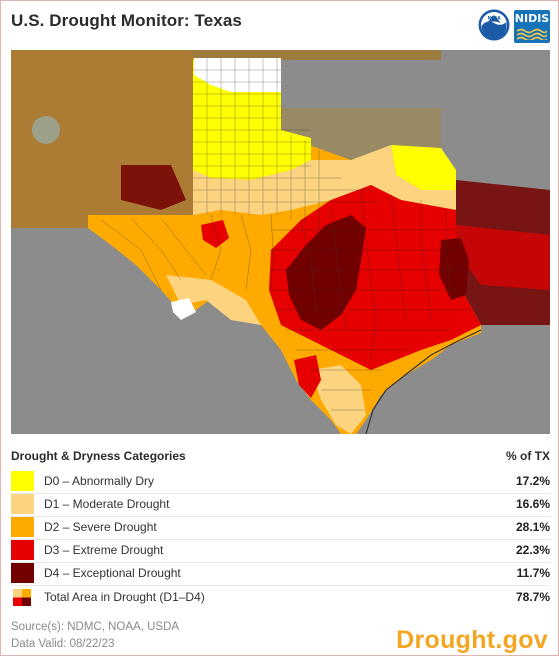 The image size is (559, 656). What do you see at coordinates (104, 550) in the screenshot?
I see `legend-label-d3: D3 – Extreme Drought` at bounding box center [104, 550].